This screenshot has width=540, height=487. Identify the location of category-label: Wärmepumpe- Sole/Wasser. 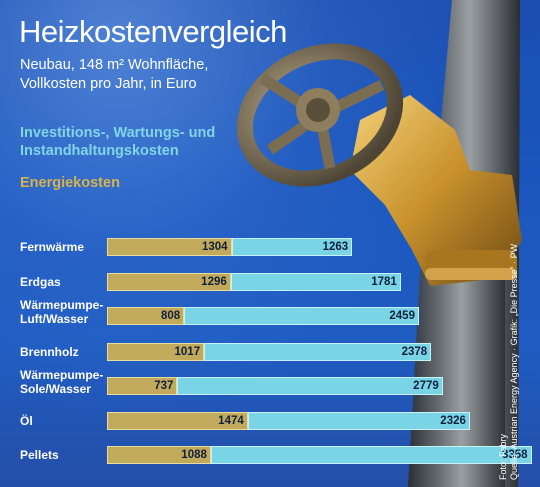
(61, 382).